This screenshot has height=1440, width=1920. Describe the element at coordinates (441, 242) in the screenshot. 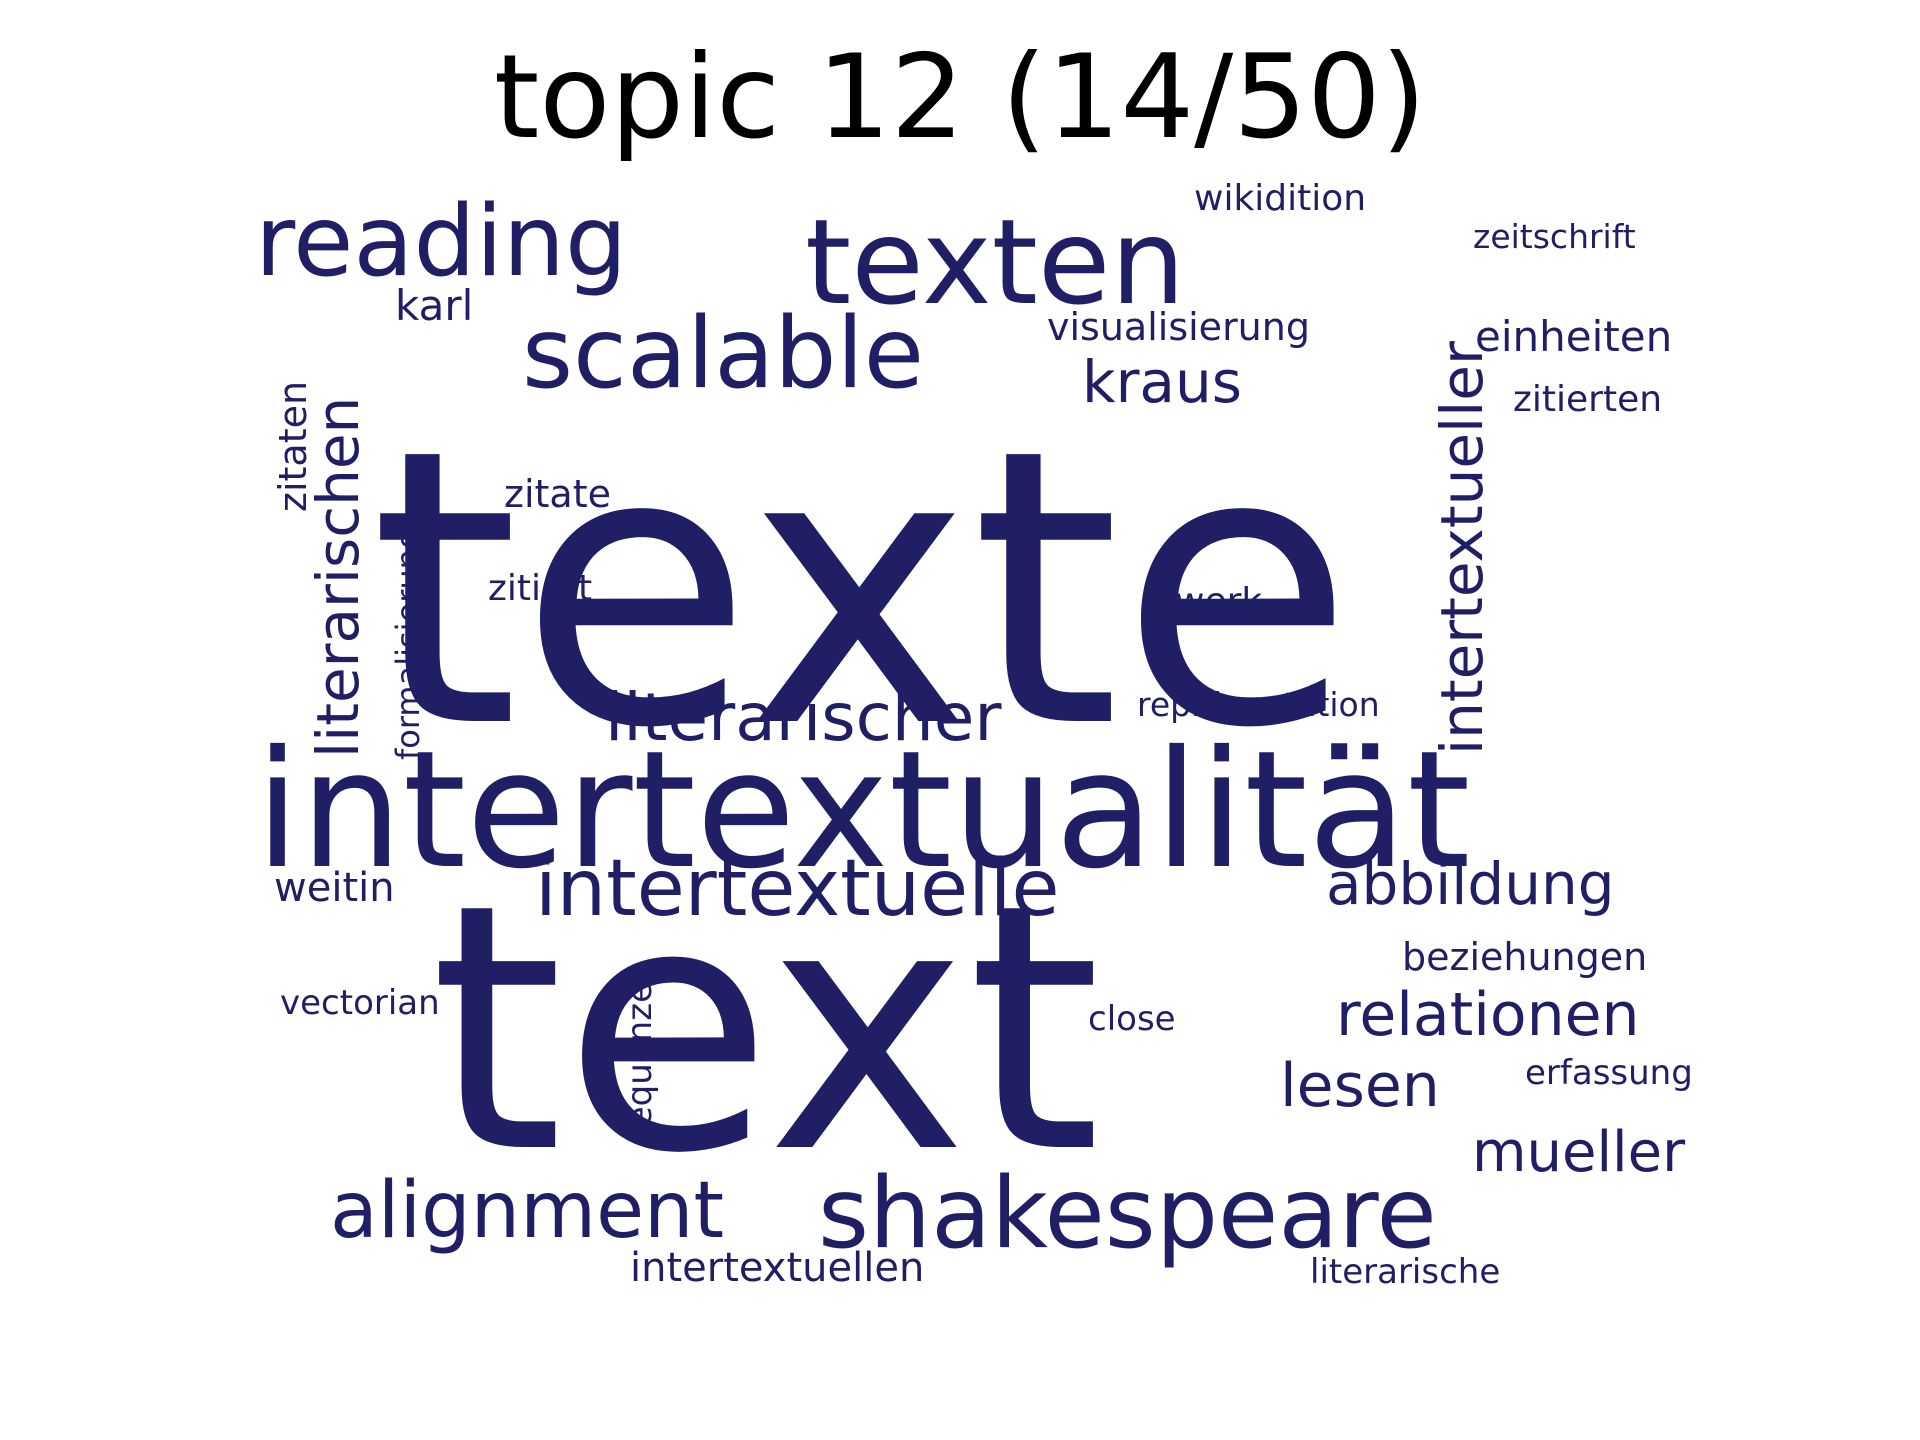

I see `word-reading: reading` at that location.